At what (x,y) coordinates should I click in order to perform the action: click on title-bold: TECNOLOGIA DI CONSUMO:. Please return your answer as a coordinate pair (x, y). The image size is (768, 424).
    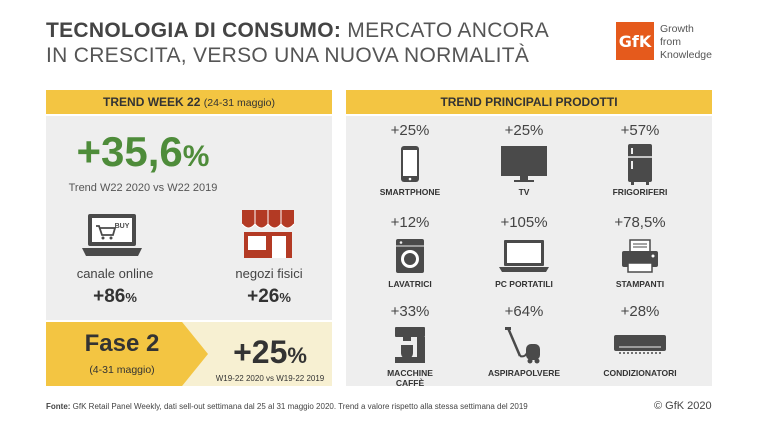
    Looking at the image, I should click on (194, 30).